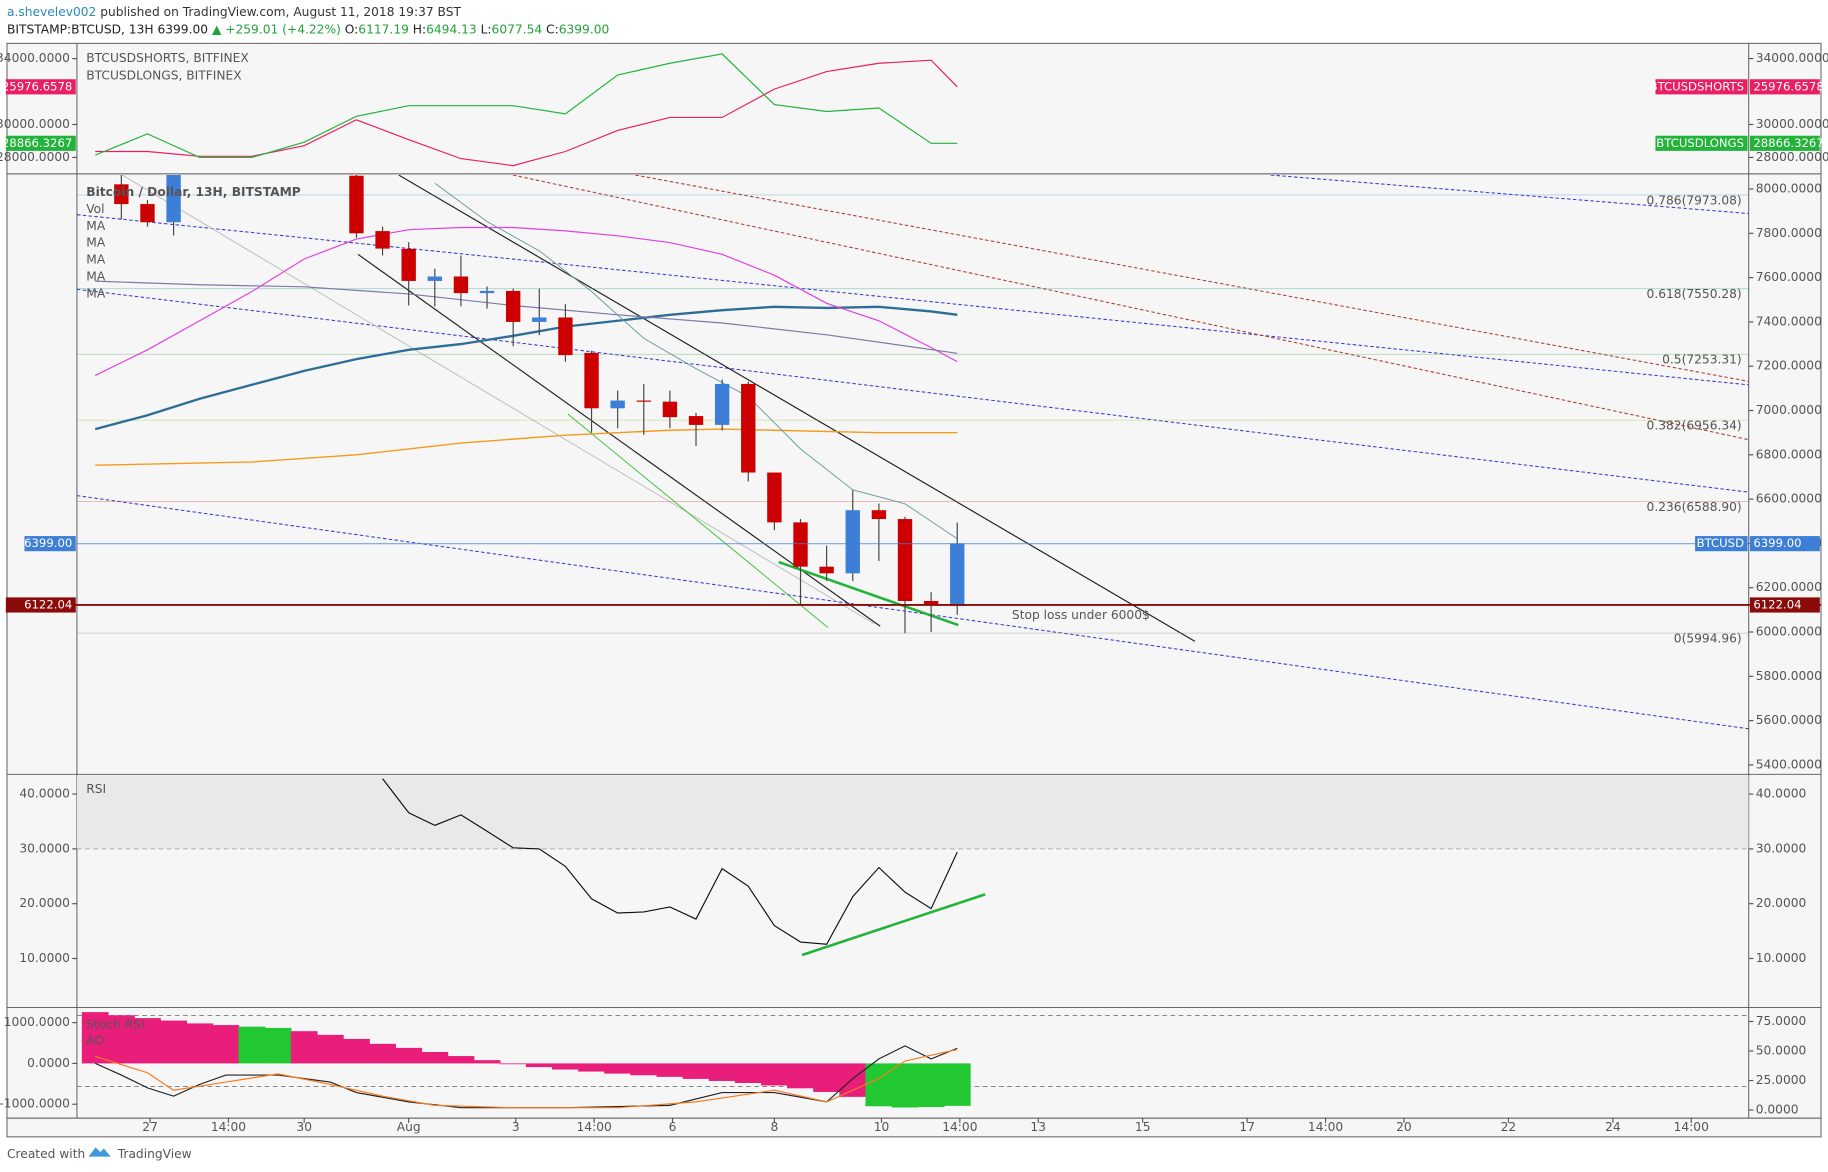  I want to click on fib-label: 0.236(6588.90), so click(1694, 507).